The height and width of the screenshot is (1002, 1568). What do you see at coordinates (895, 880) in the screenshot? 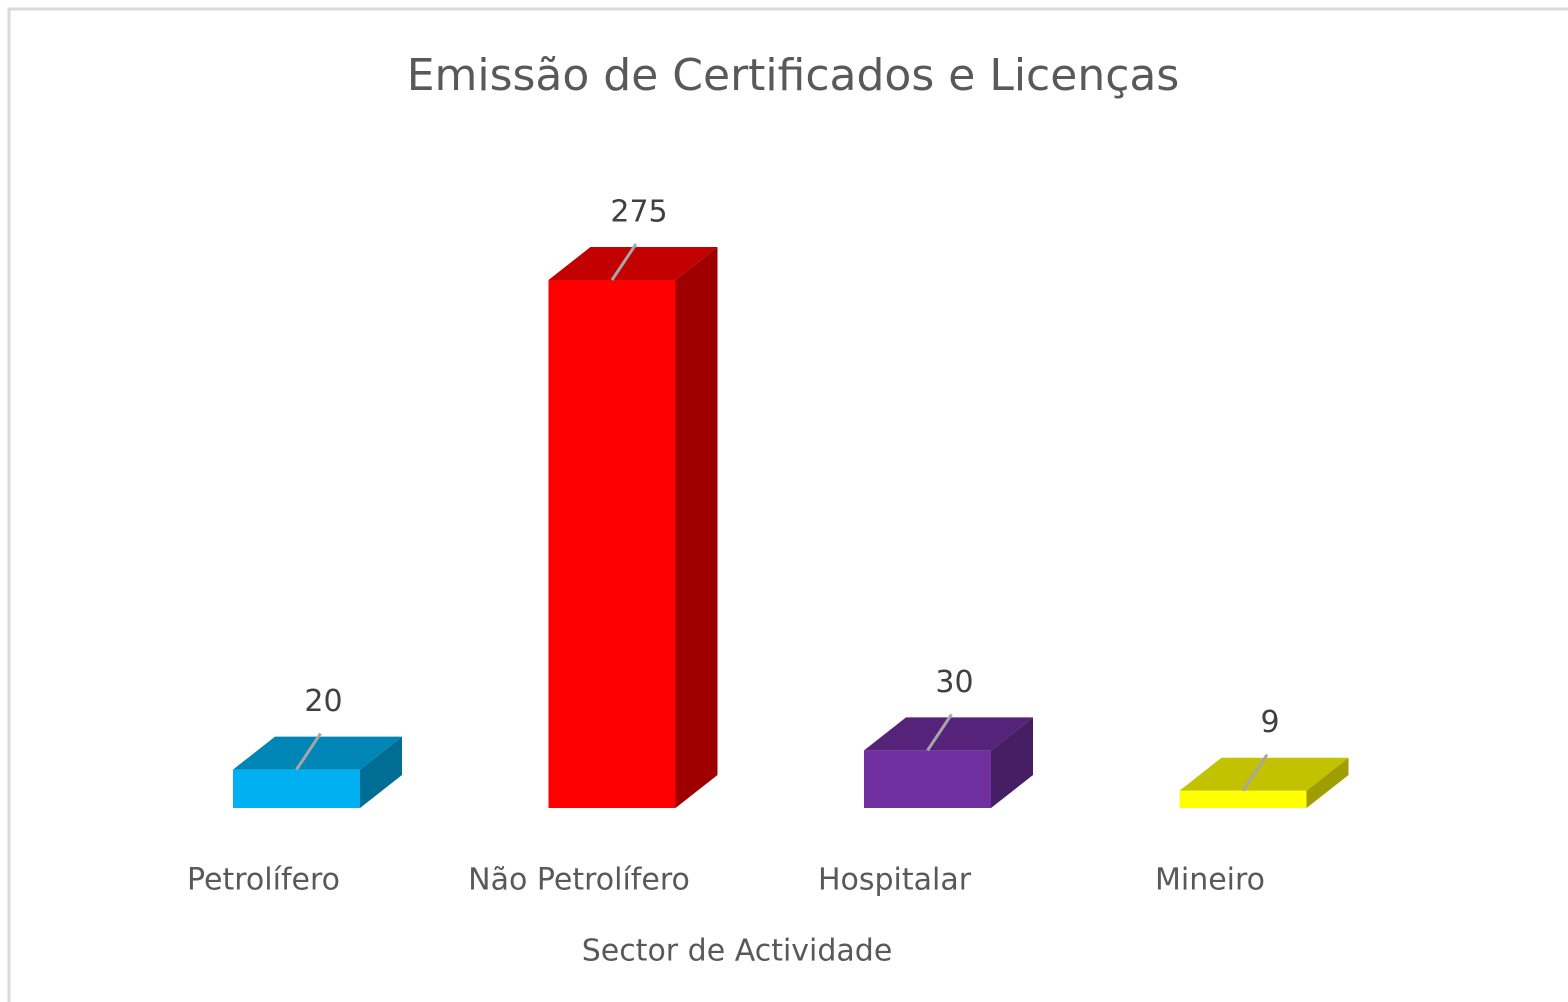
I see `x-tick-label: Hospitalar` at bounding box center [895, 880].